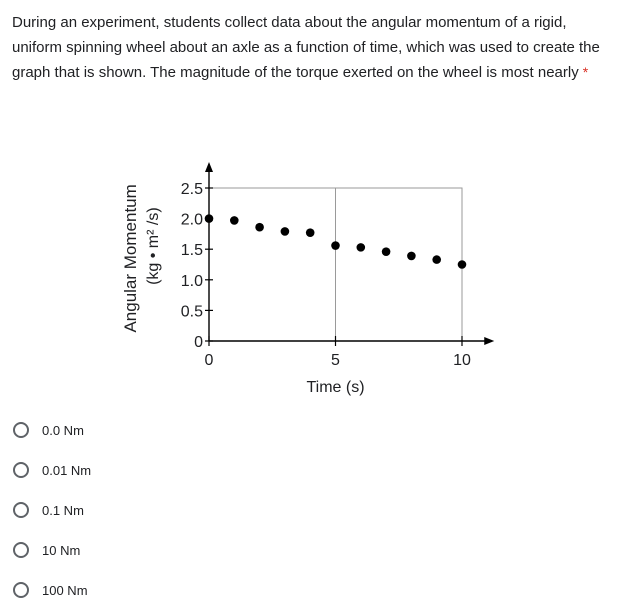  I want to click on y-tick-label: 1.5, so click(192, 250).